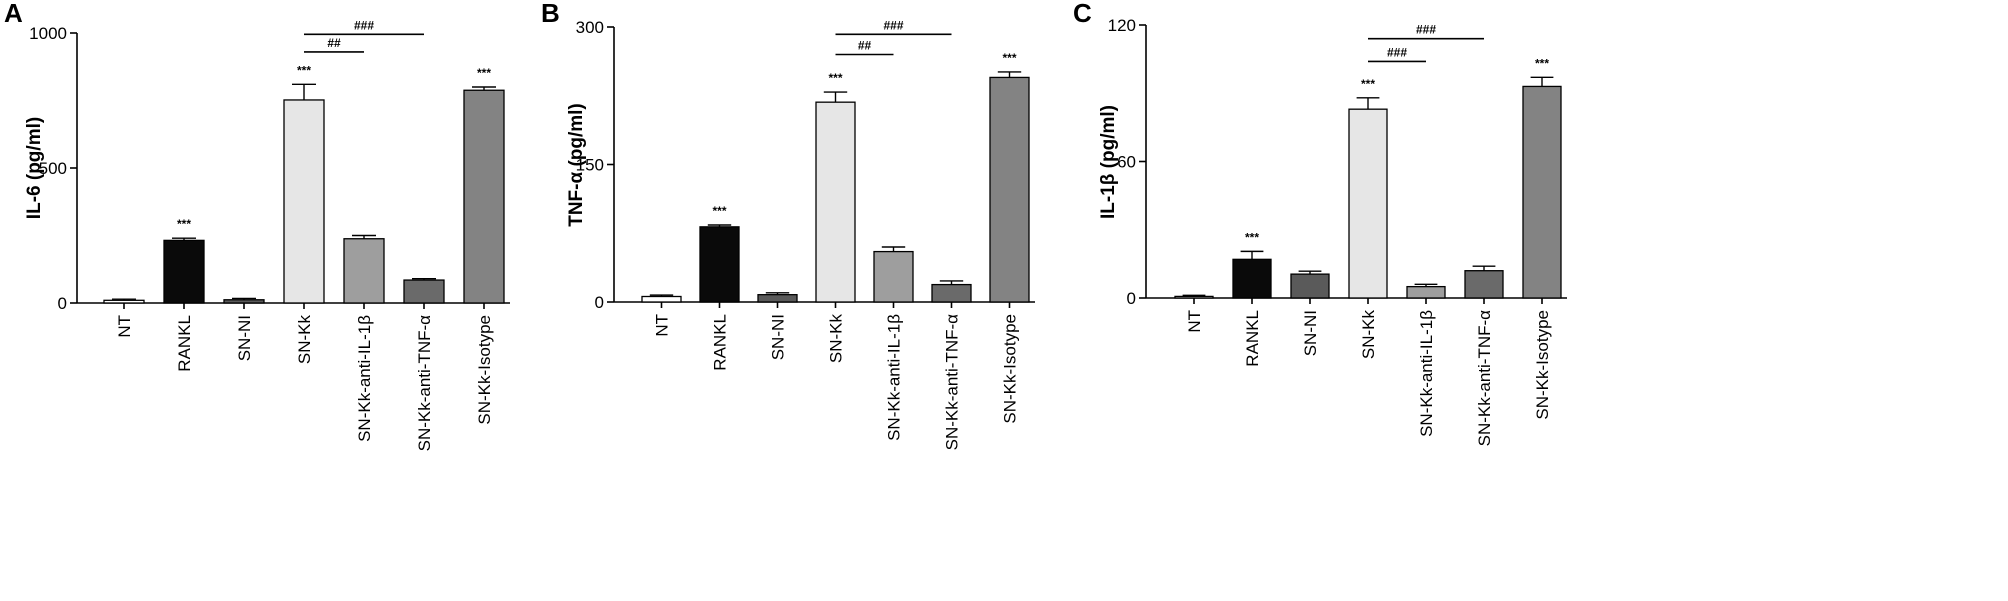  Describe the element at coordinates (550, 14) in the screenshot. I see `panel-letter: B` at that location.